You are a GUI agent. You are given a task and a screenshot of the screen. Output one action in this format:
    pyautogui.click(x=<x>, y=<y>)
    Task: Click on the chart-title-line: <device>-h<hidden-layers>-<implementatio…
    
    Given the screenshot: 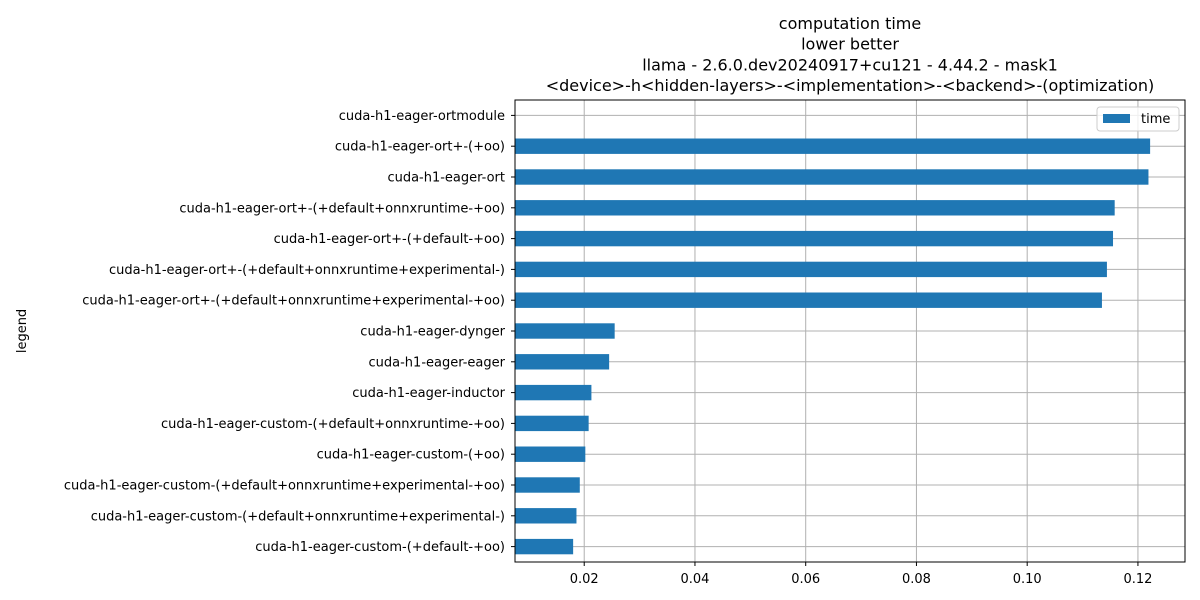 What is the action you would take?
    pyautogui.click(x=850, y=85)
    